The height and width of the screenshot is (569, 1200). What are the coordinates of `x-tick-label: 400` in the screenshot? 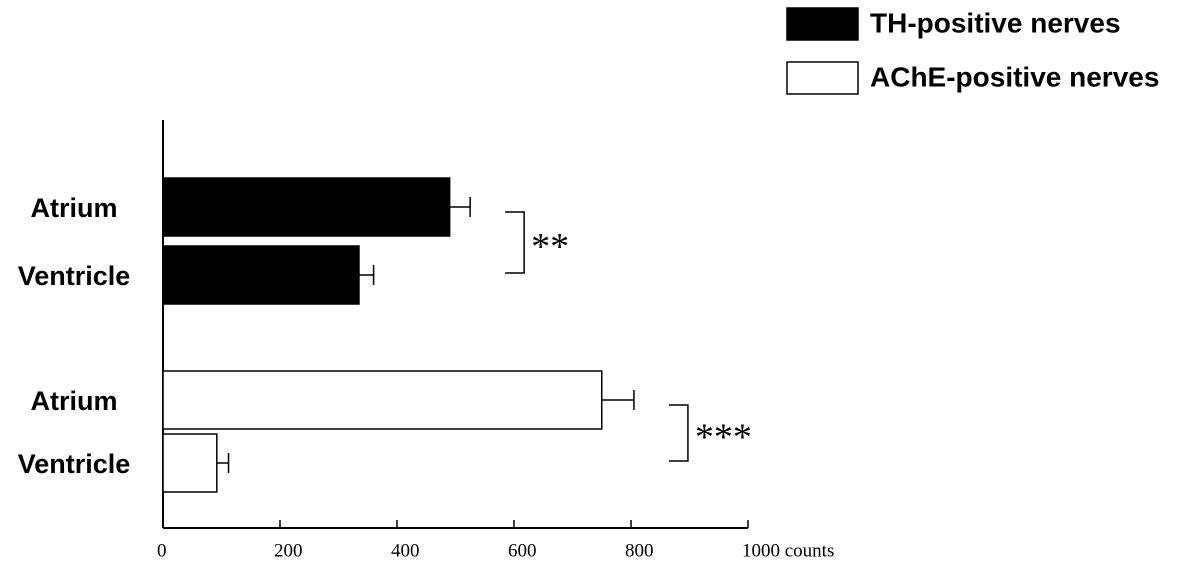 It's located at (405, 550).